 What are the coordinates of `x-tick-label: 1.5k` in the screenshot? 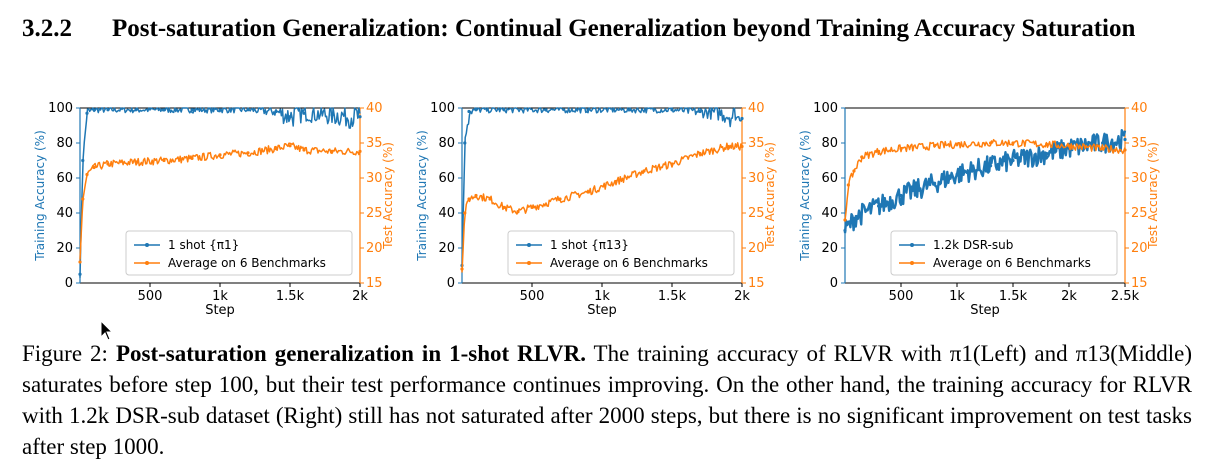 It's located at (1013, 296).